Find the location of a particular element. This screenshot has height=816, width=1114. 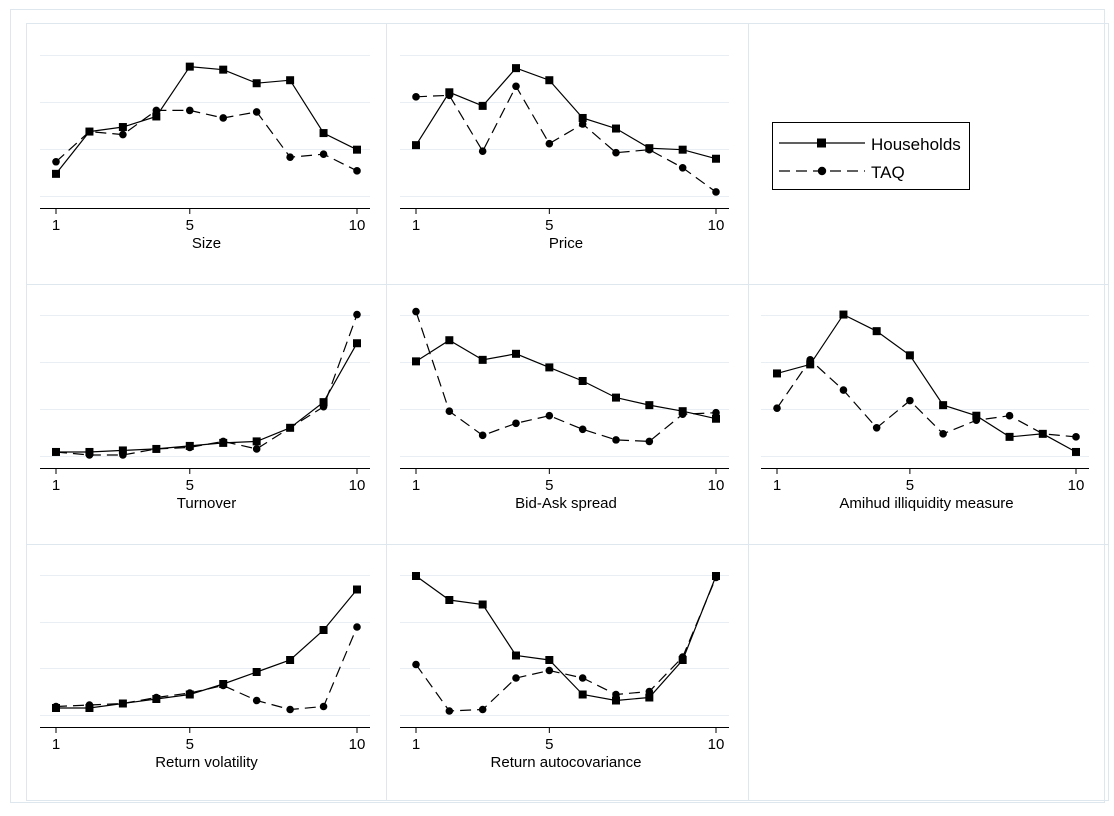

panel-2-x-axis-label: Price is located at coordinates (566, 243).